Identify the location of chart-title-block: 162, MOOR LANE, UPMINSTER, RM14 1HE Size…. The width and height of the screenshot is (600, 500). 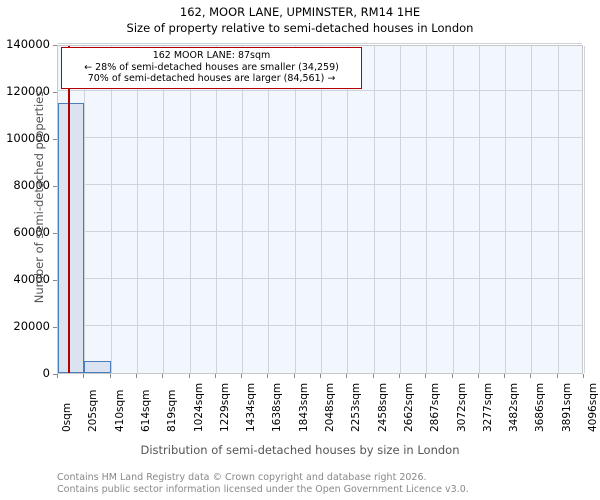
(300, 20).